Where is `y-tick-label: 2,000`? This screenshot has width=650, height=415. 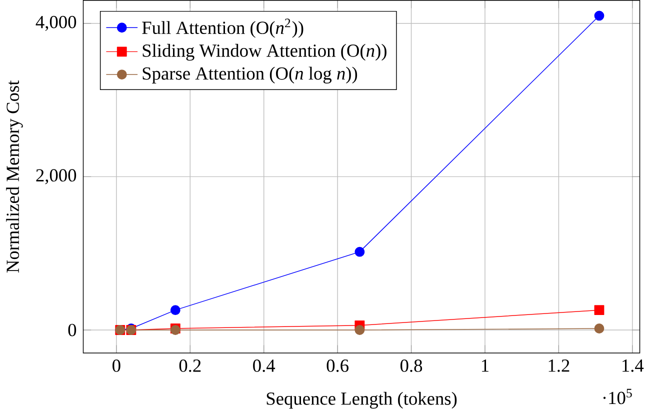
y-tick-label: 2,000 is located at coordinates (56, 176).